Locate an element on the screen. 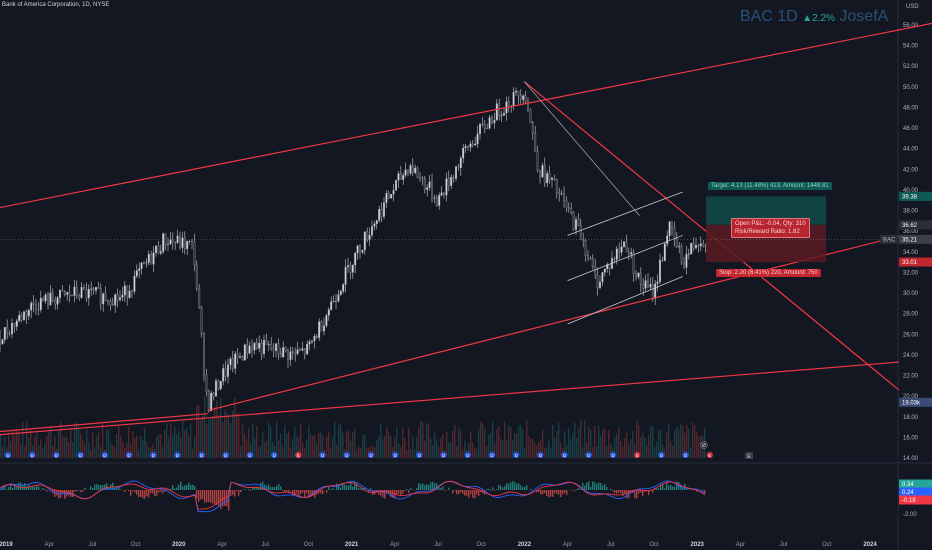 This screenshot has width=932, height=550. event-future-marker is located at coordinates (749, 455).